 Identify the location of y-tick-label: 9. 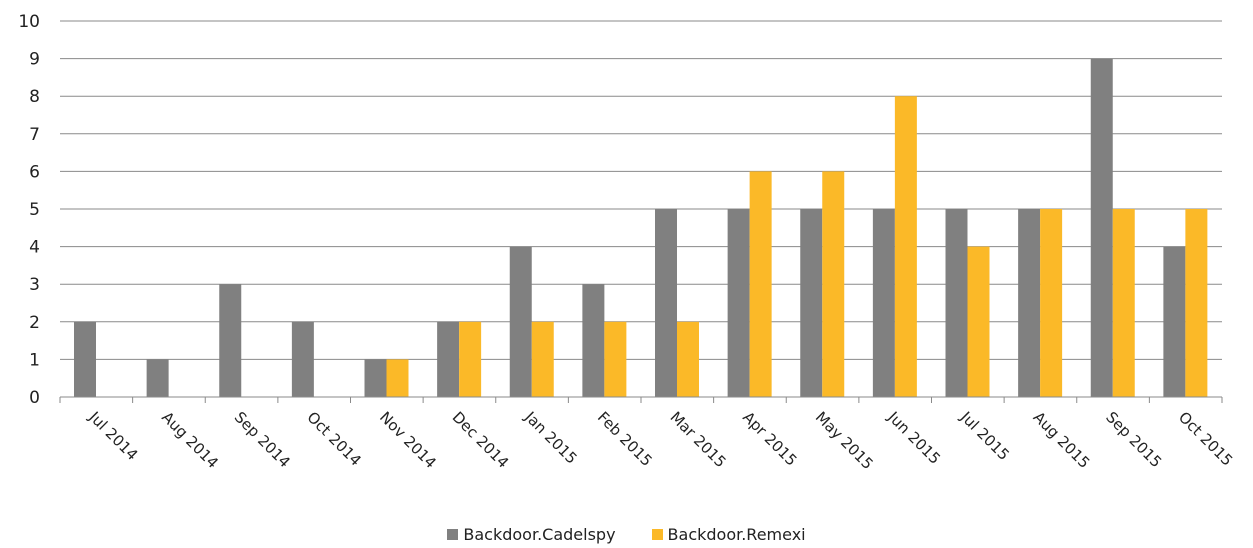
(34, 60).